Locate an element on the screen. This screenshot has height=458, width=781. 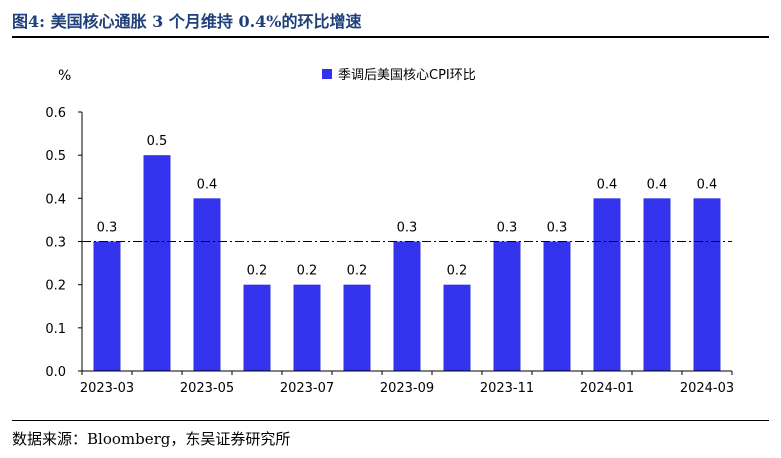
y-tick-label: 0.1 is located at coordinates (55, 329).